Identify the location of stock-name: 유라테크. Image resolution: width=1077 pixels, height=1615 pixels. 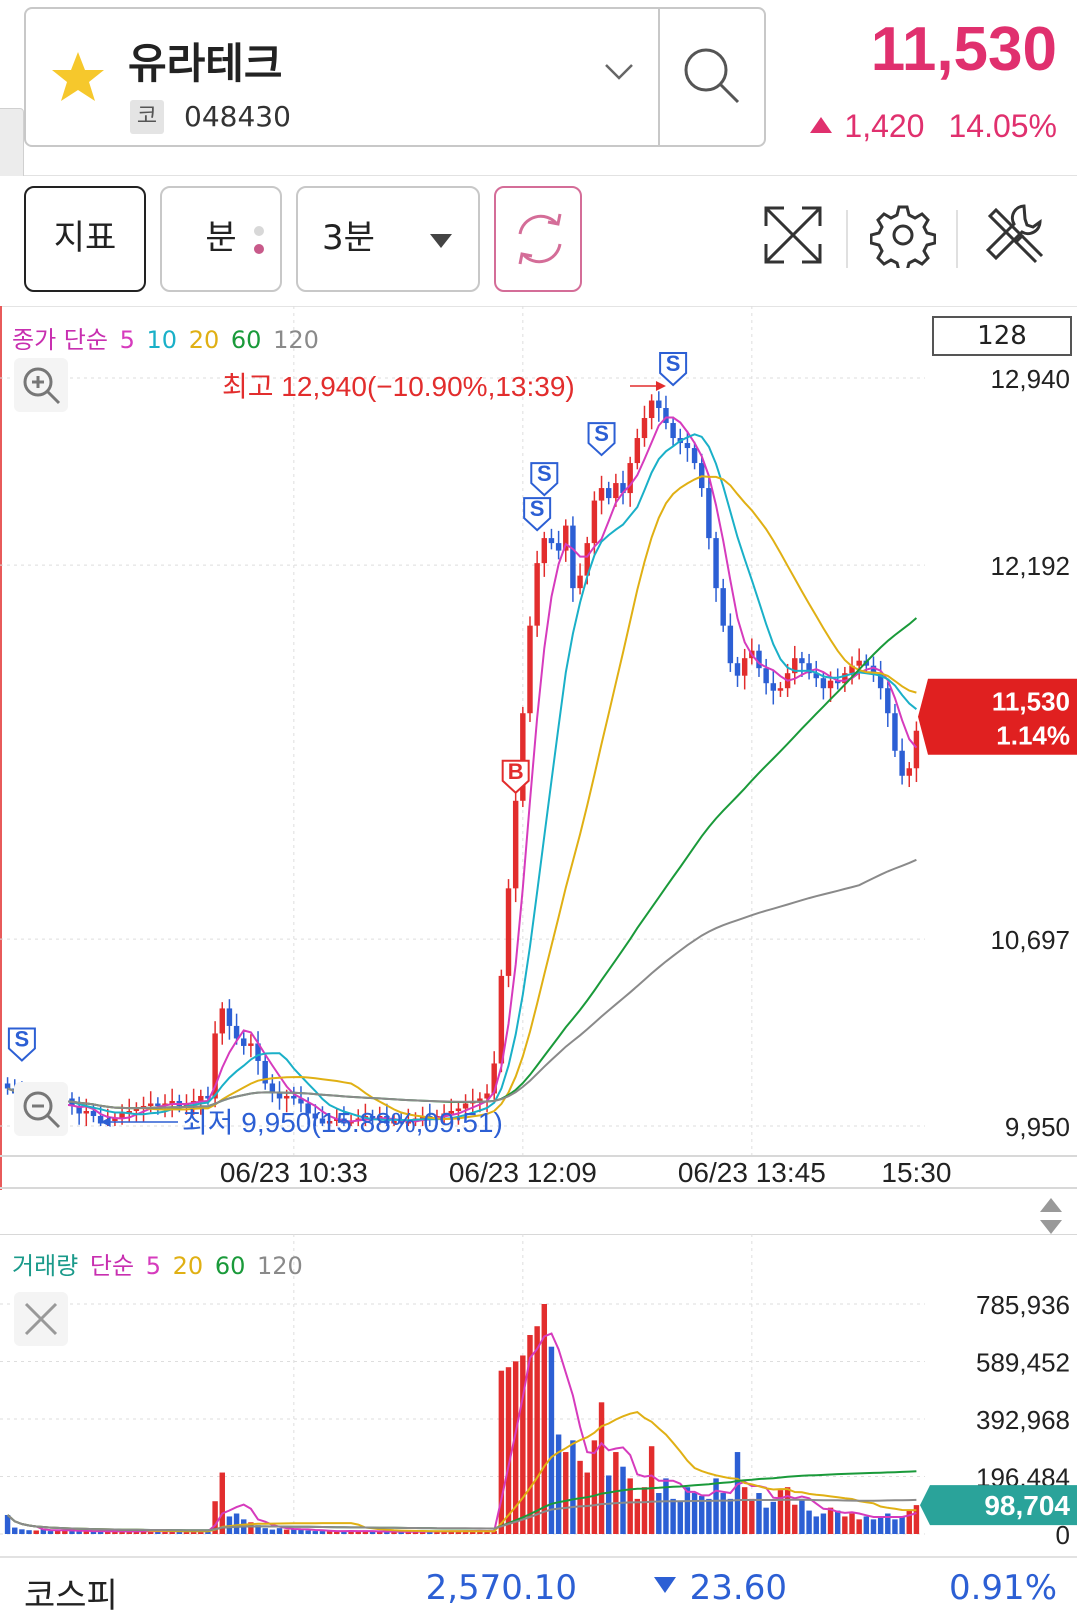
(205, 63).